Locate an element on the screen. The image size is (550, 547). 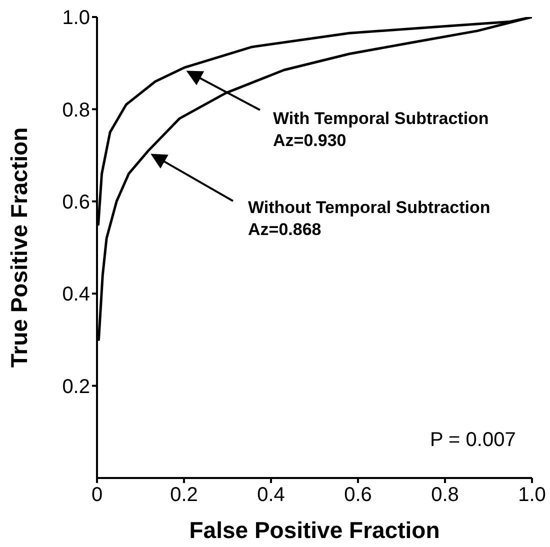
y-tick-label: 0.2 is located at coordinates (76, 387).